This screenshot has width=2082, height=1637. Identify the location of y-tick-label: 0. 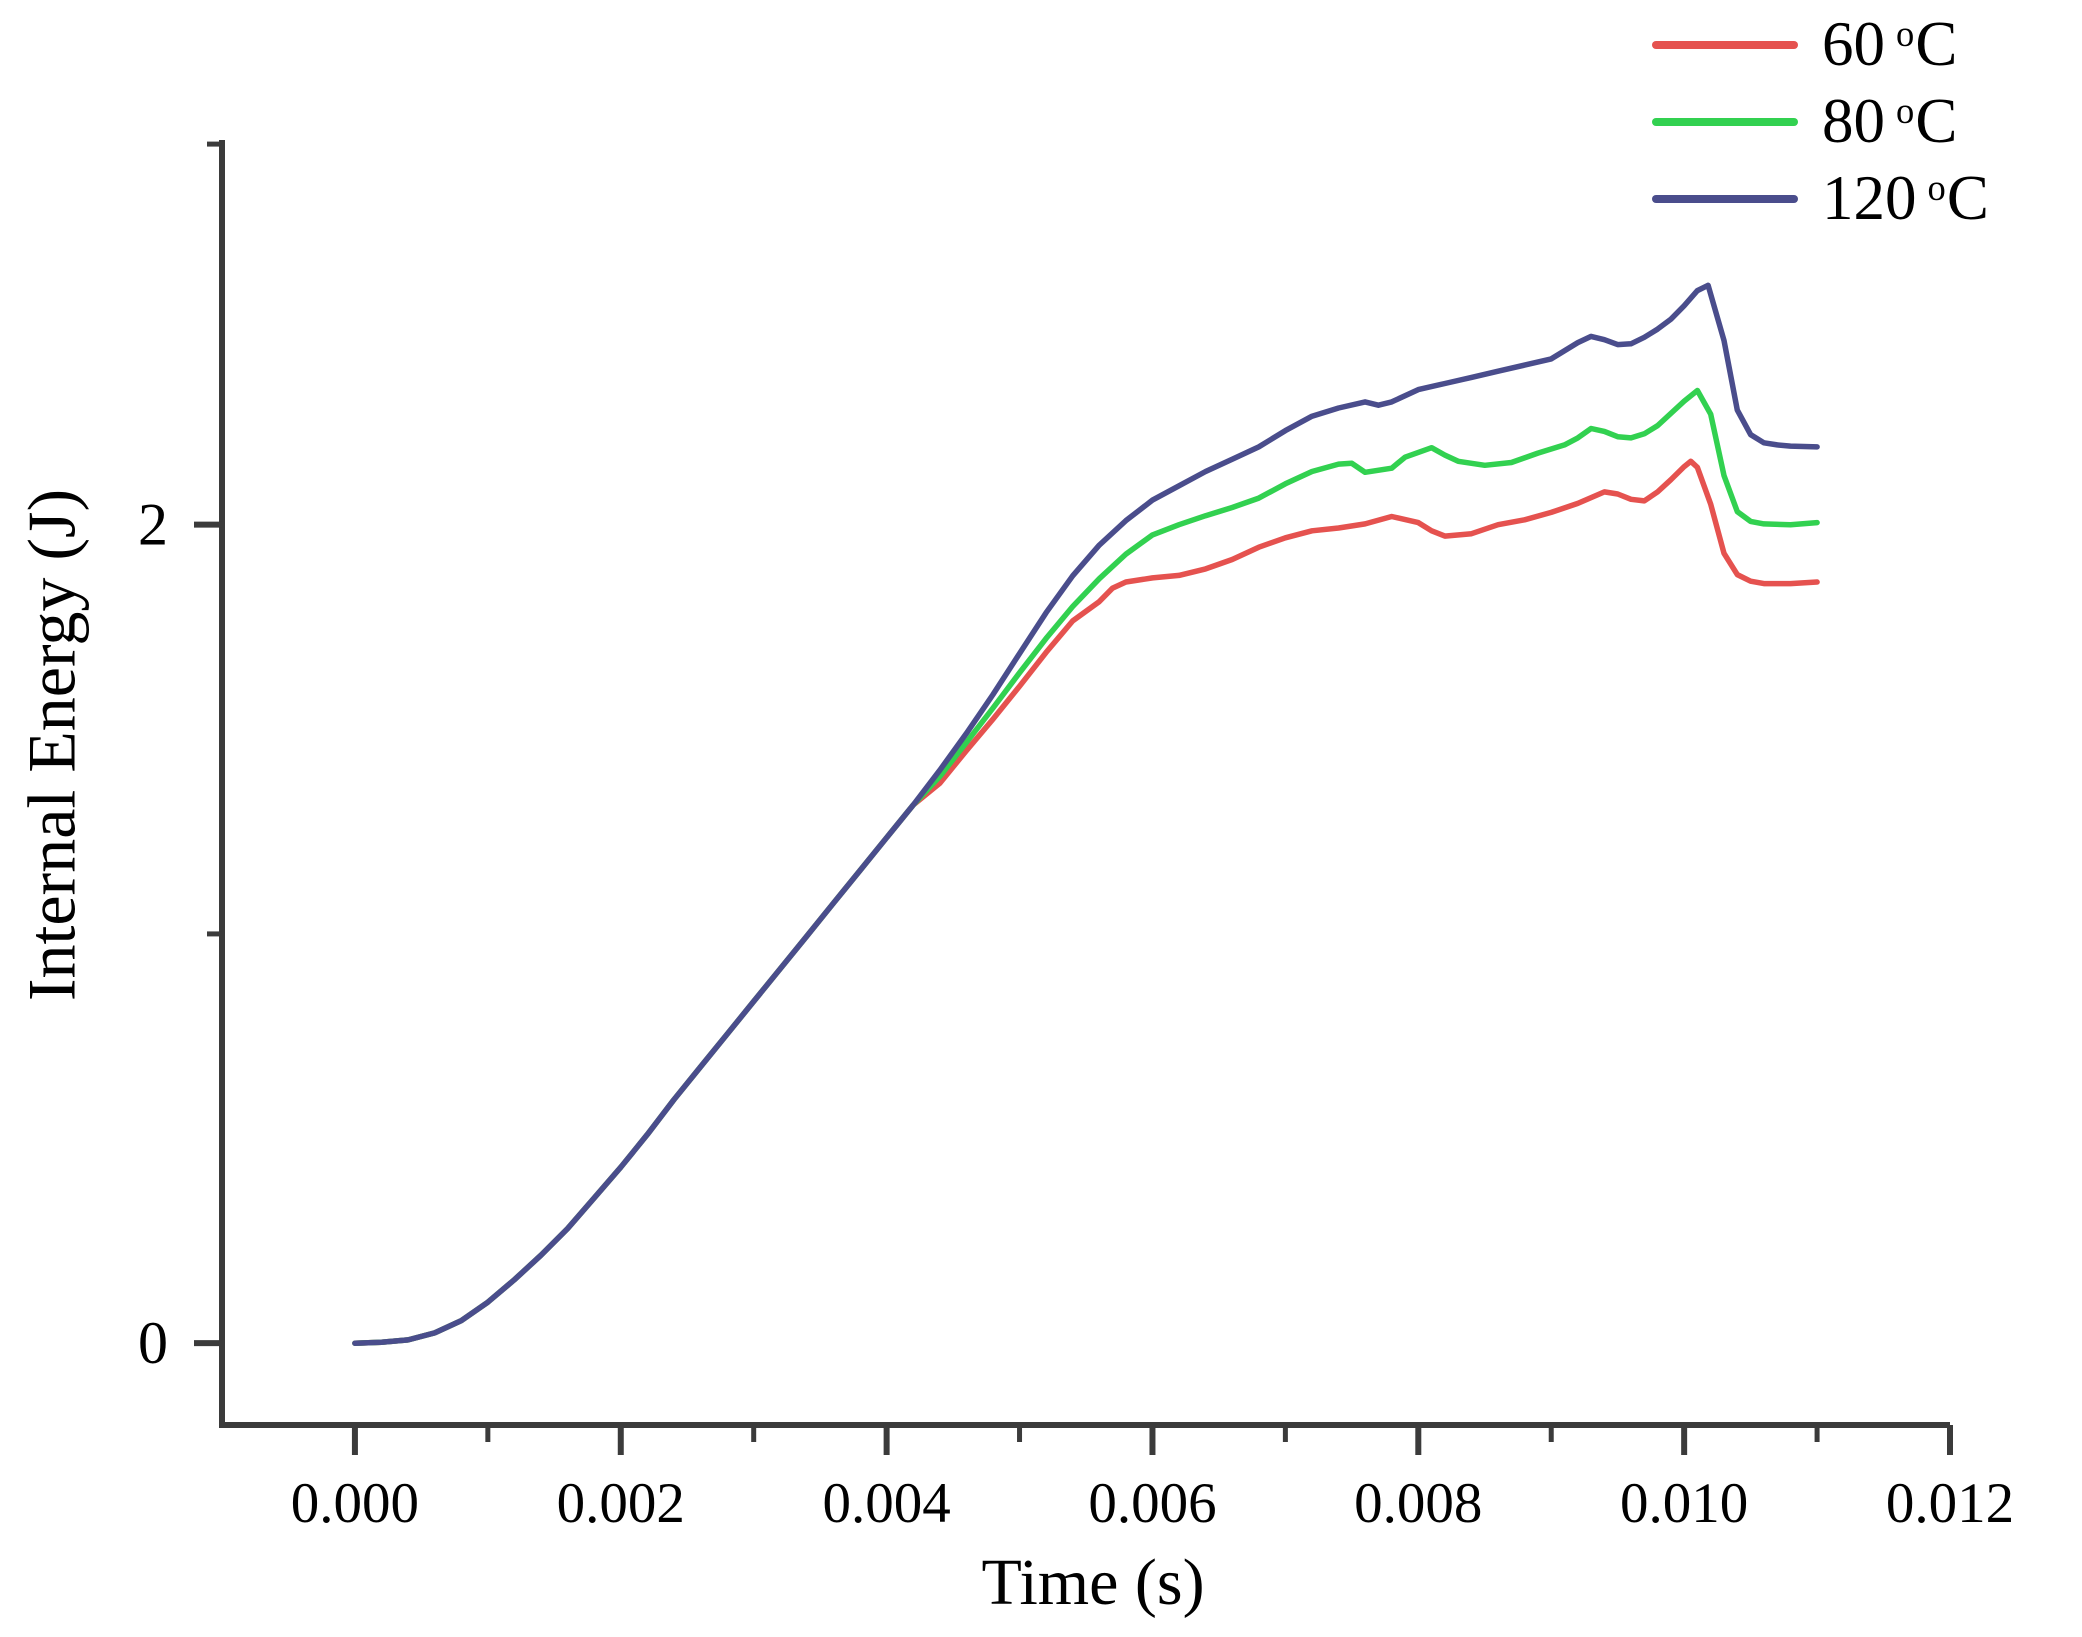
(153, 1343).